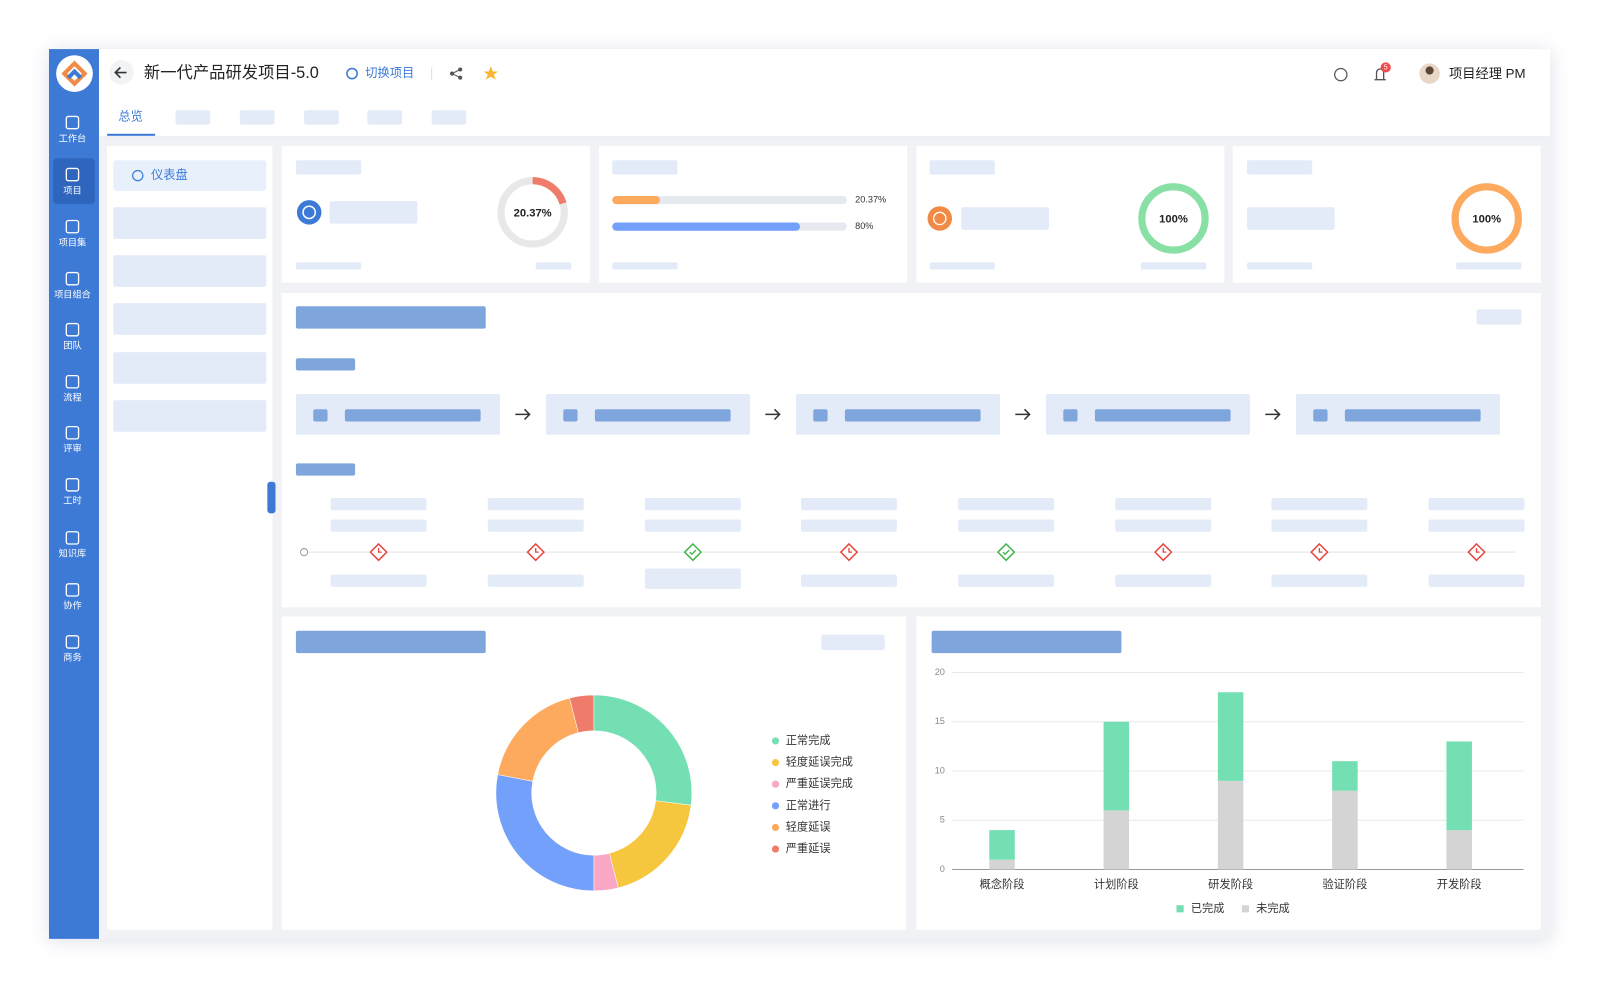 Image resolution: width=1600 pixels, height=990 pixels. What do you see at coordinates (309, 212) in the screenshot?
I see `clock-icon` at bounding box center [309, 212].